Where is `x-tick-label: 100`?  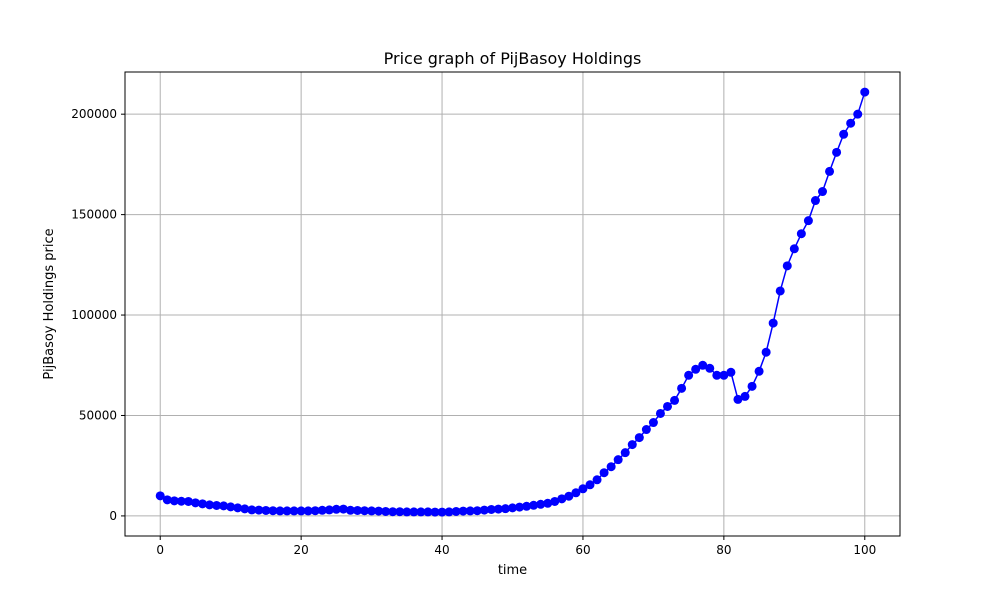 x-tick-label: 100 is located at coordinates (864, 550).